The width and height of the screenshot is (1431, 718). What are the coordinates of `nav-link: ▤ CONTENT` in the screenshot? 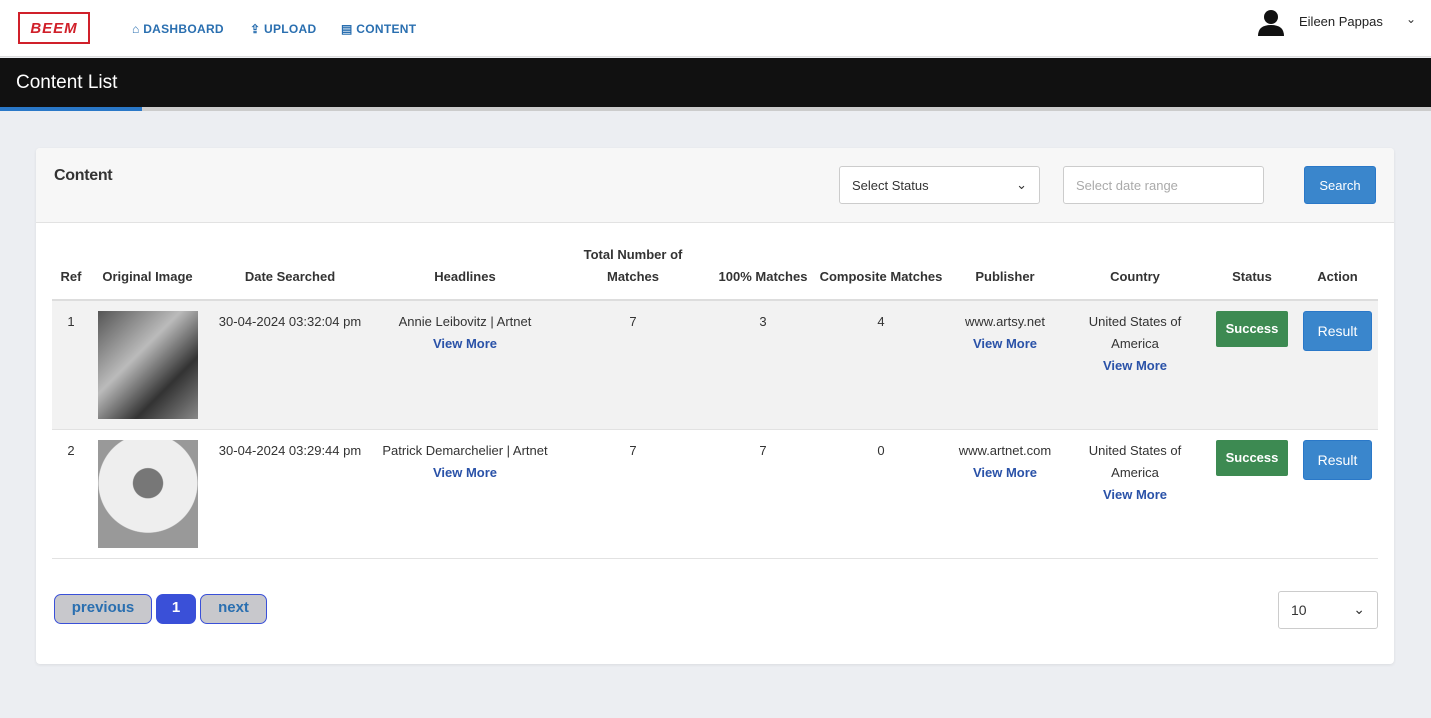 It's located at (378, 29).